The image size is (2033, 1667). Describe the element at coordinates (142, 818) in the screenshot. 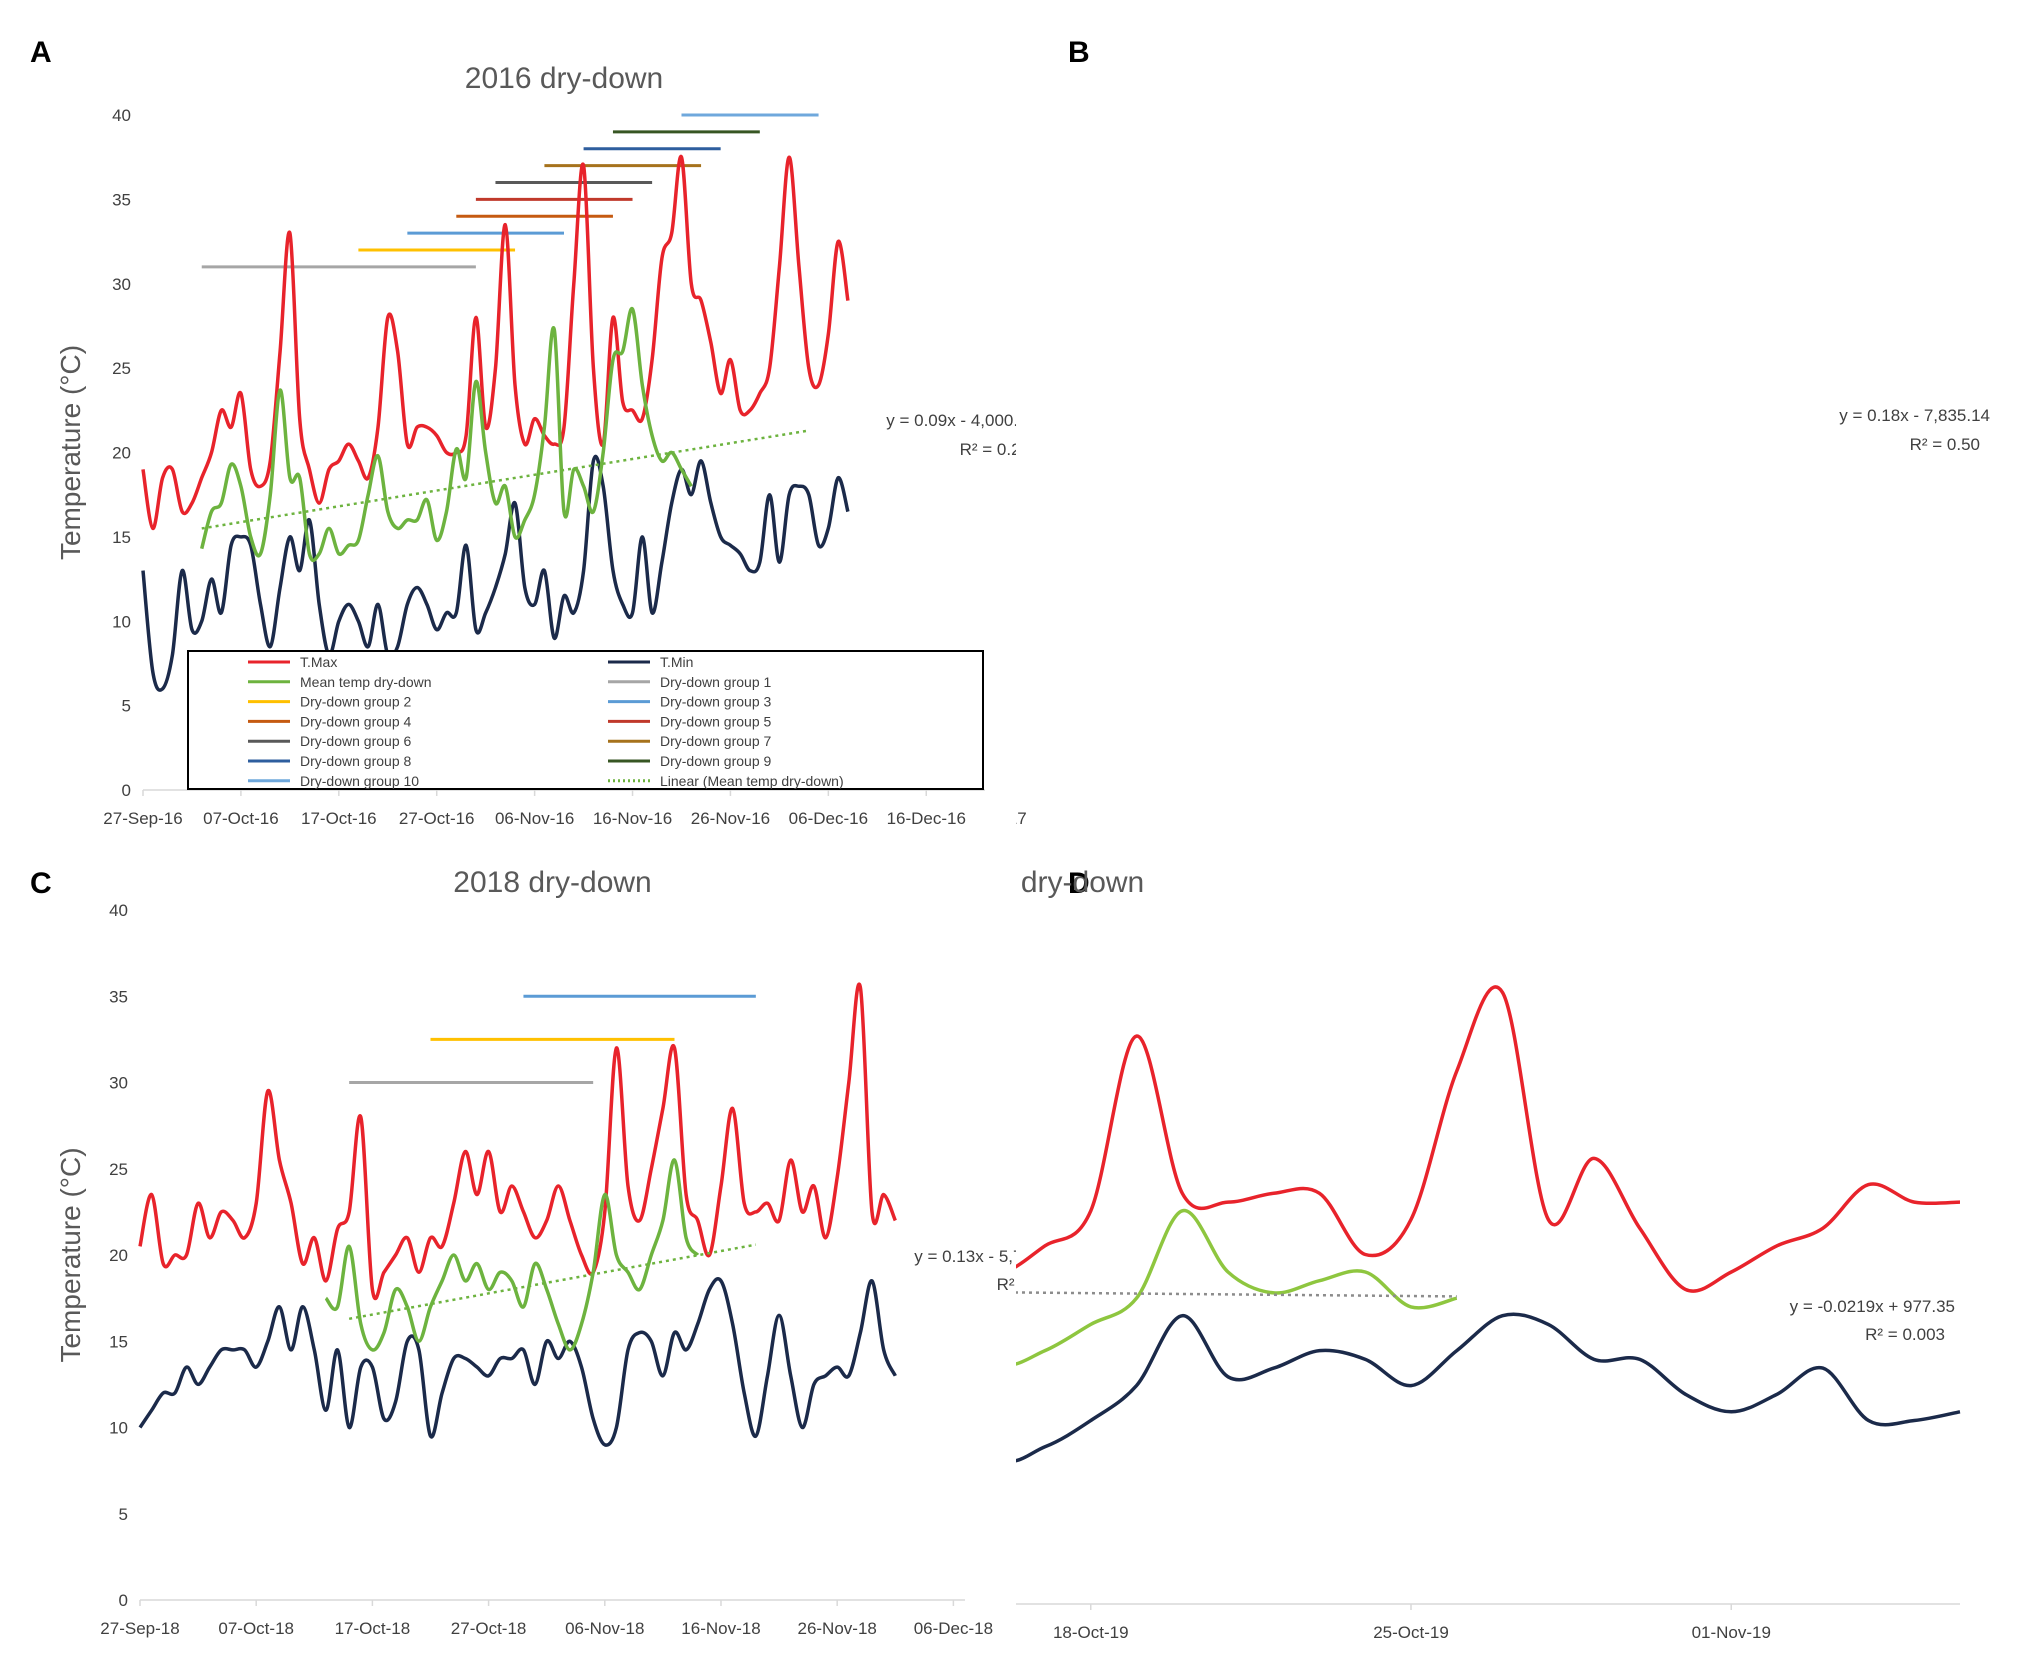

I see `x-tick-label: 27-Sep-16` at that location.